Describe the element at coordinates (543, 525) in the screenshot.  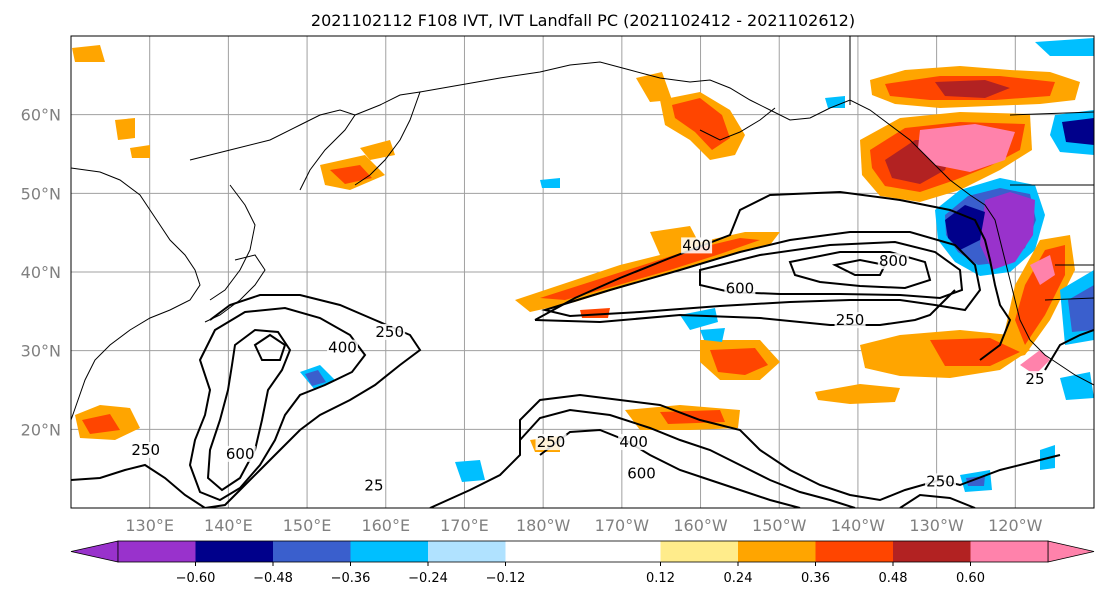
I see `lon-tick-label: 180°W` at that location.